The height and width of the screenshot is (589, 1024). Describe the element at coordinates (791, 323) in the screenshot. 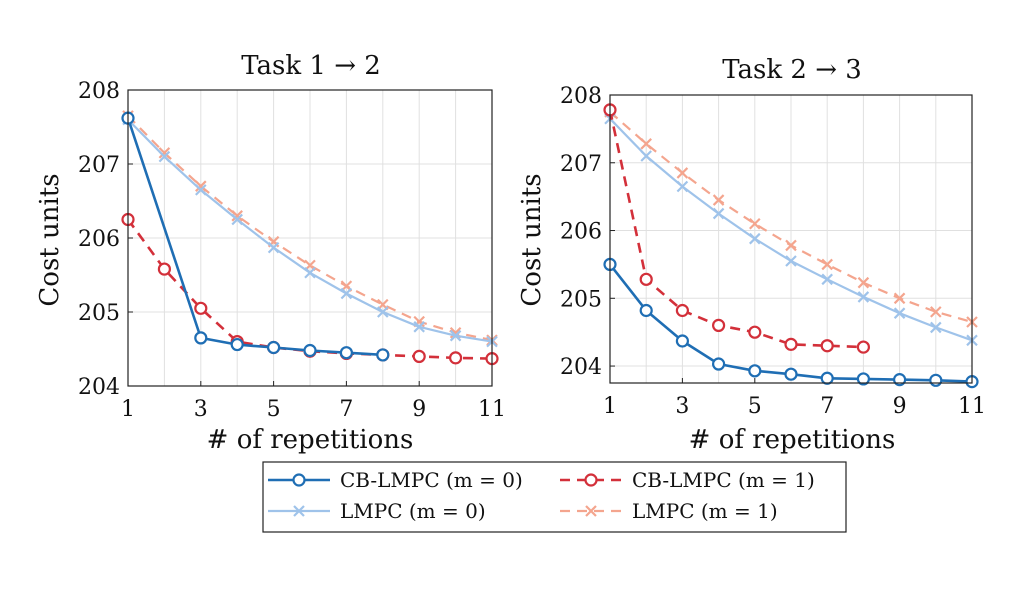

I see `series-cb-m0` at that location.